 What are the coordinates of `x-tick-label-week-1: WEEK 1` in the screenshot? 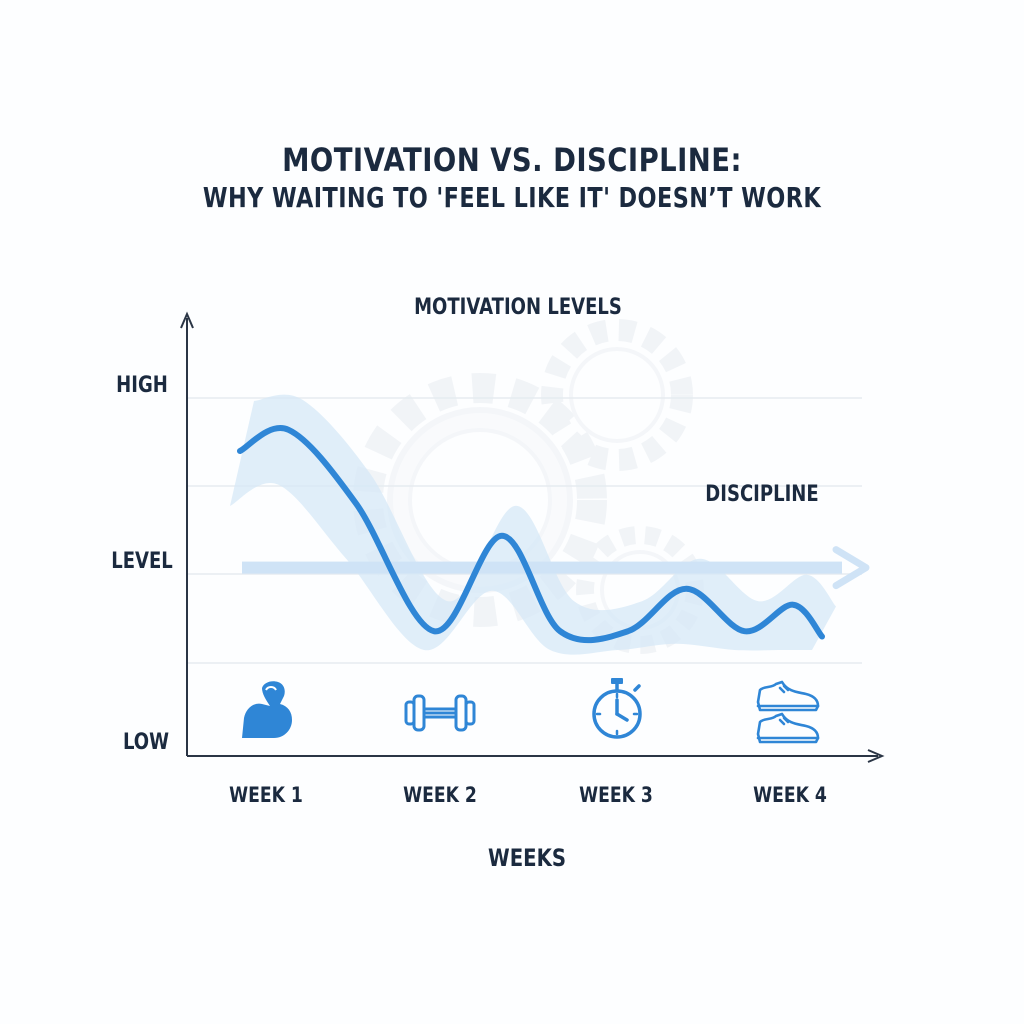 It's located at (266, 794).